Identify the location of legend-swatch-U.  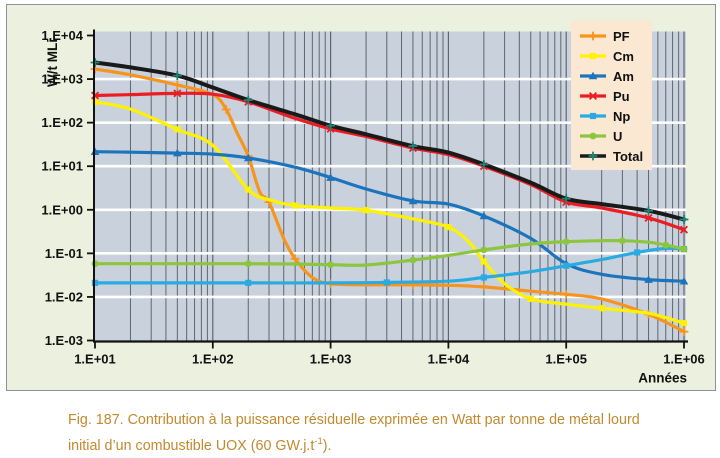
(593, 136).